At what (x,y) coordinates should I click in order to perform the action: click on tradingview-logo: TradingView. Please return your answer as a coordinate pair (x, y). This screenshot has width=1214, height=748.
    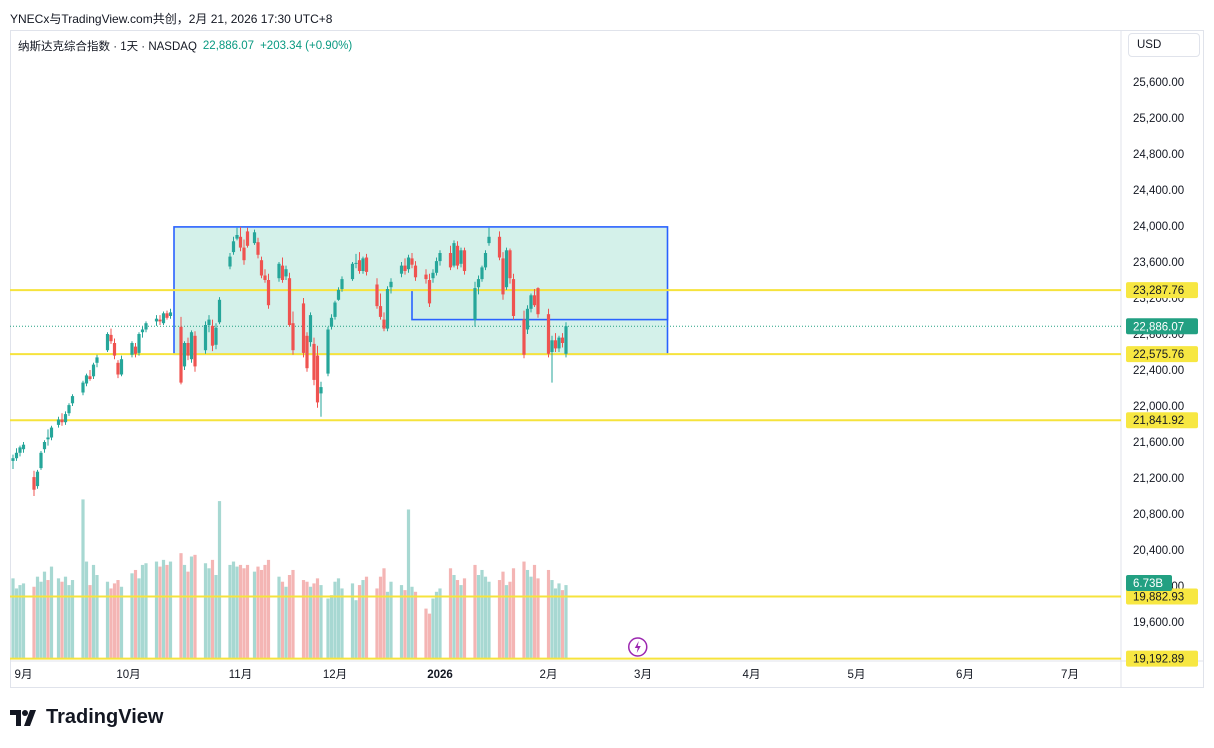
    Looking at the image, I should click on (86, 717).